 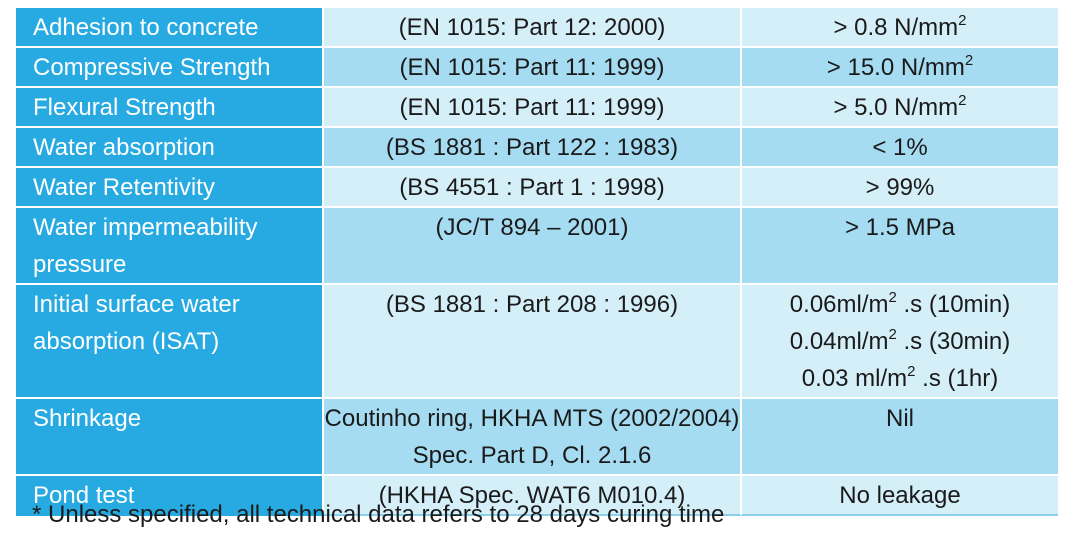 I want to click on value-cell: < 1%, so click(x=900, y=148).